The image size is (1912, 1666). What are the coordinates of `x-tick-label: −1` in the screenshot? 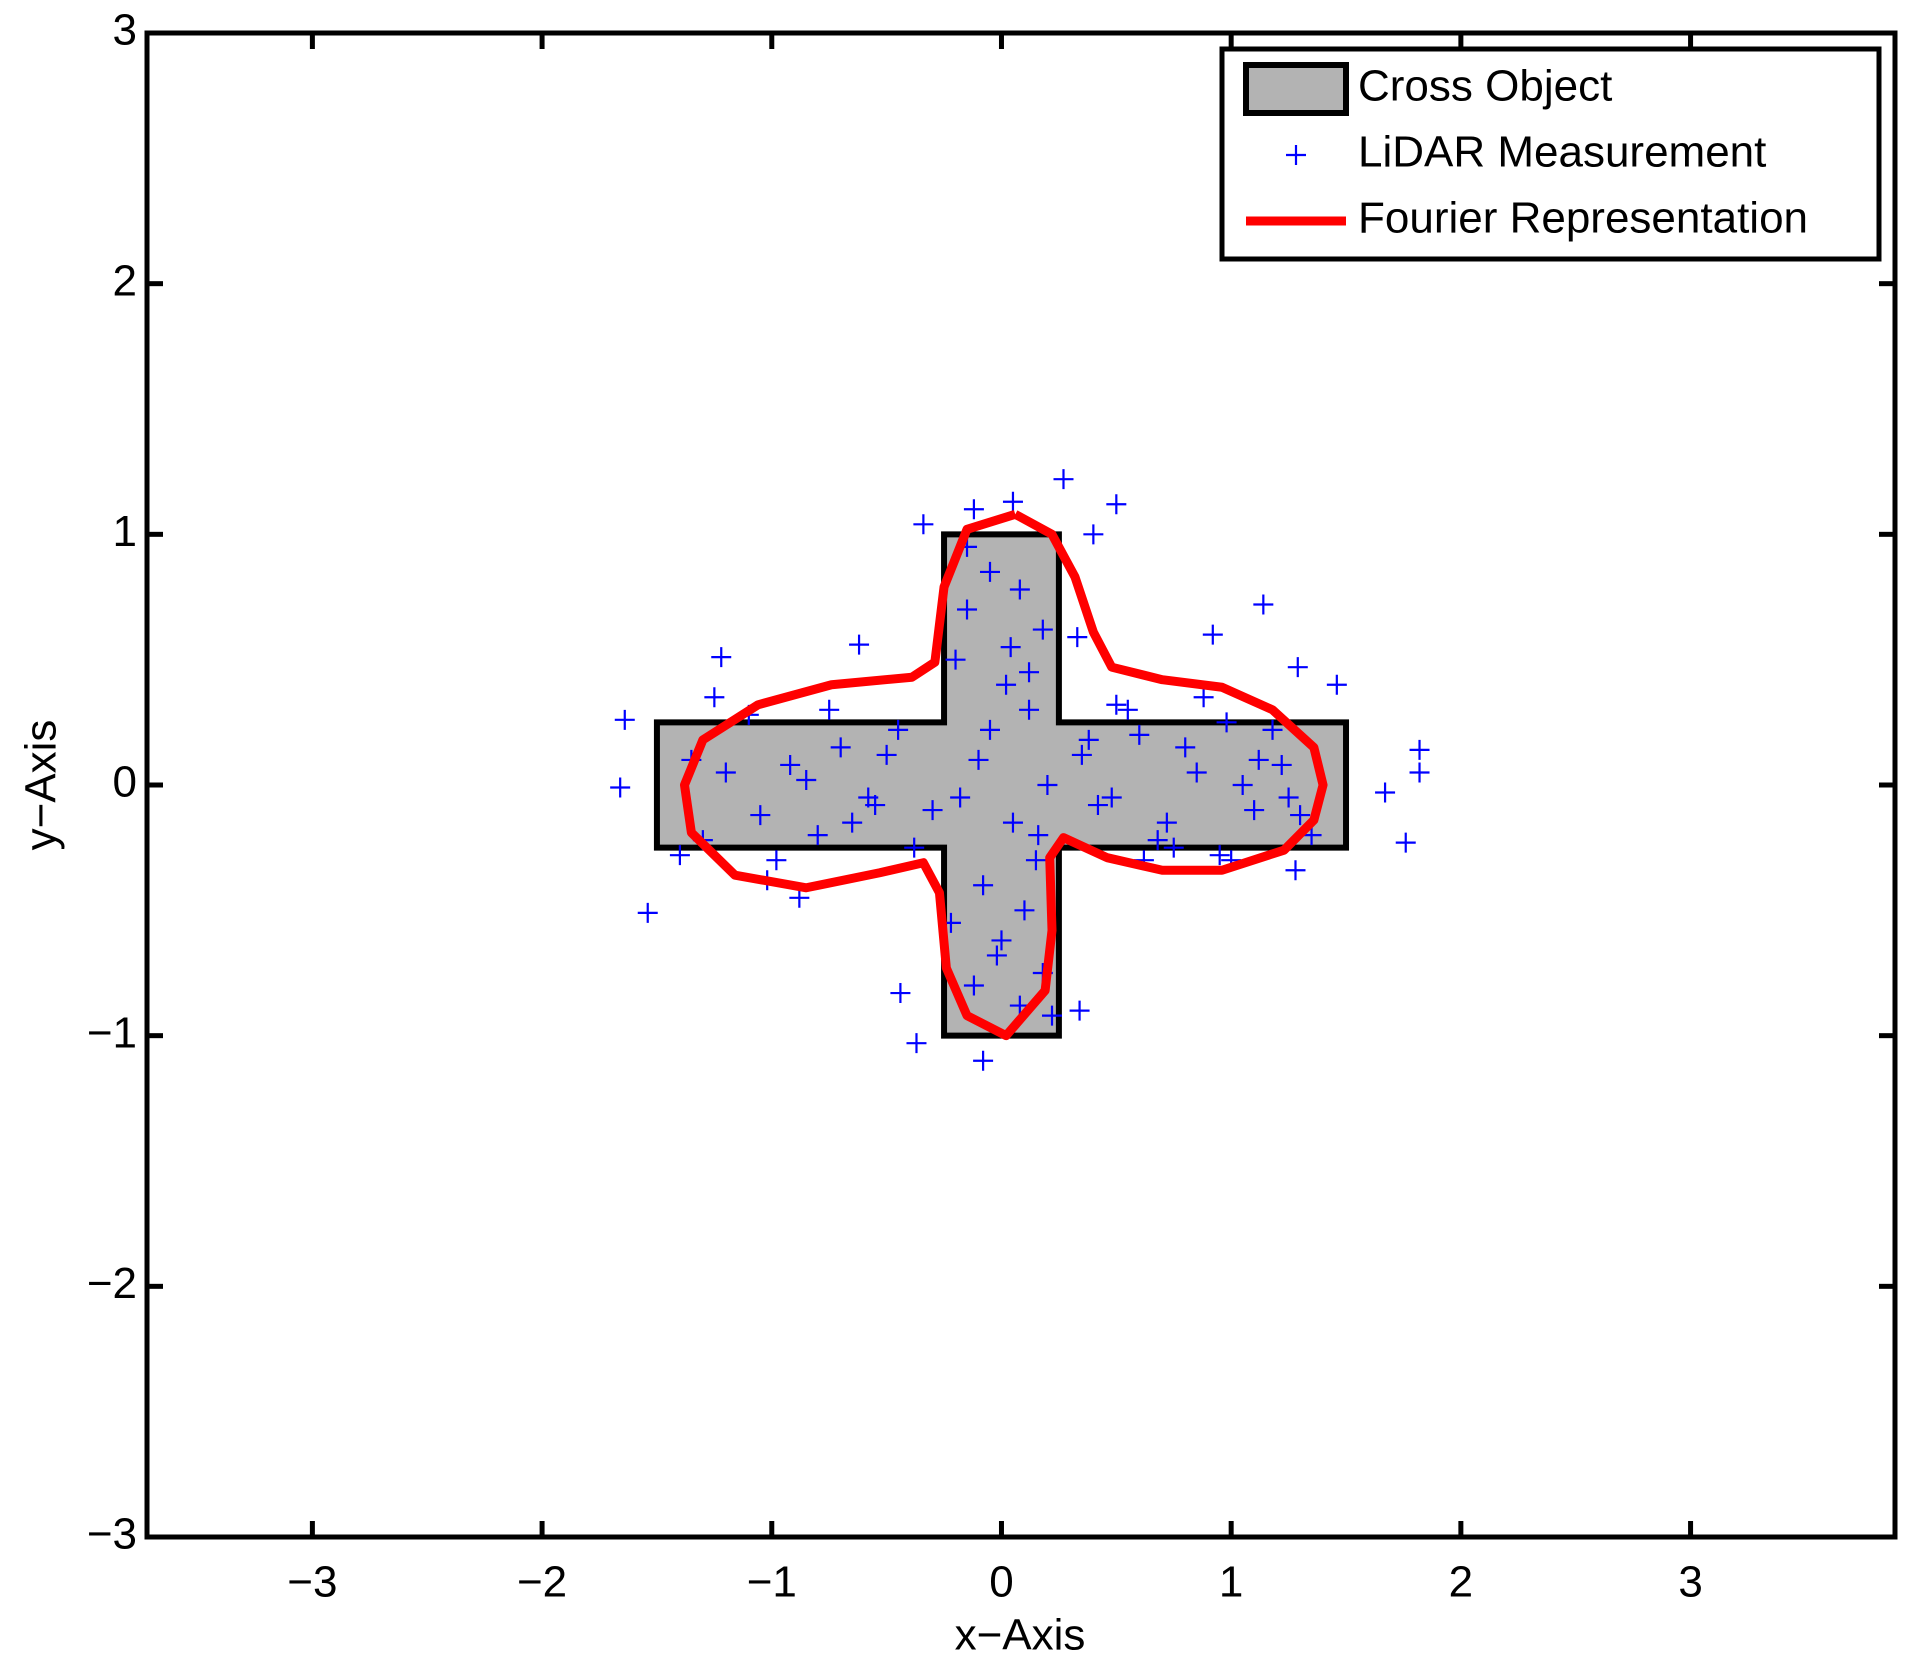 It's located at (772, 1582).